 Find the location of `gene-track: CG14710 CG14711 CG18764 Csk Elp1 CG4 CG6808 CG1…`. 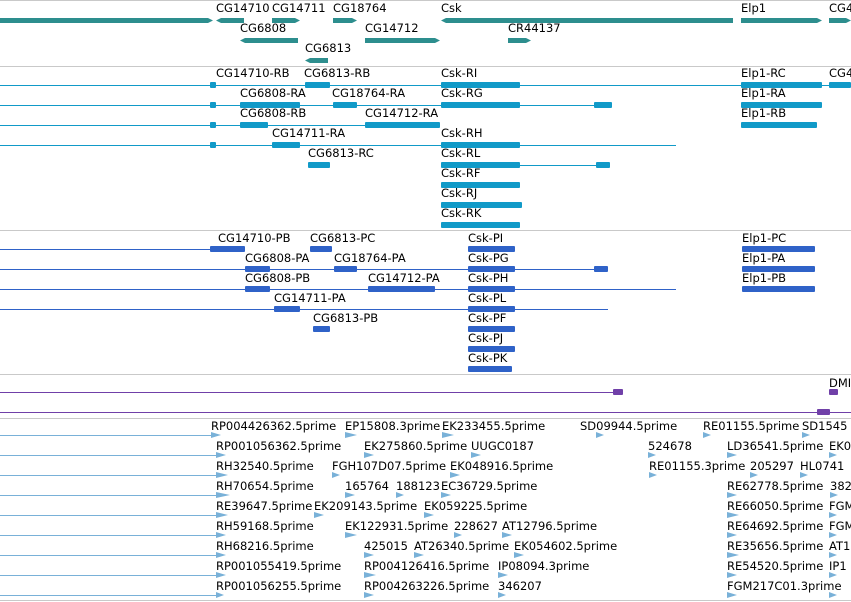

gene-track: CG14710 CG14711 CG18764 Csk Elp1 CG4 CG6808 CG1… is located at coordinates (425, 33).